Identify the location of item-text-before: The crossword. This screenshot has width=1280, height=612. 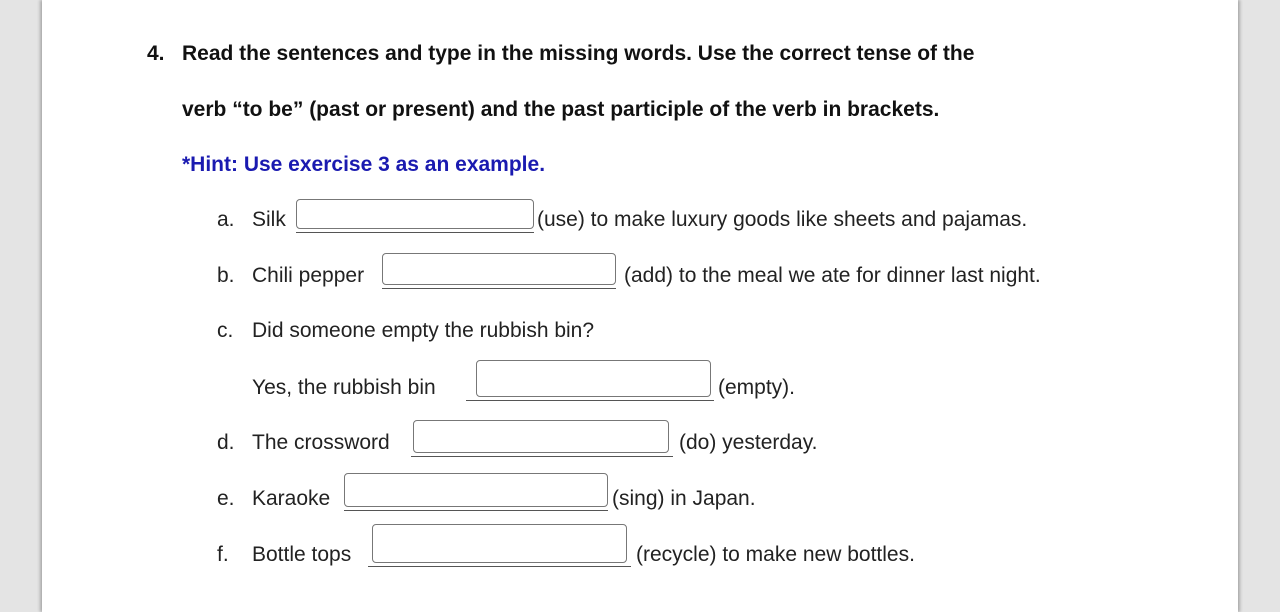
(321, 442).